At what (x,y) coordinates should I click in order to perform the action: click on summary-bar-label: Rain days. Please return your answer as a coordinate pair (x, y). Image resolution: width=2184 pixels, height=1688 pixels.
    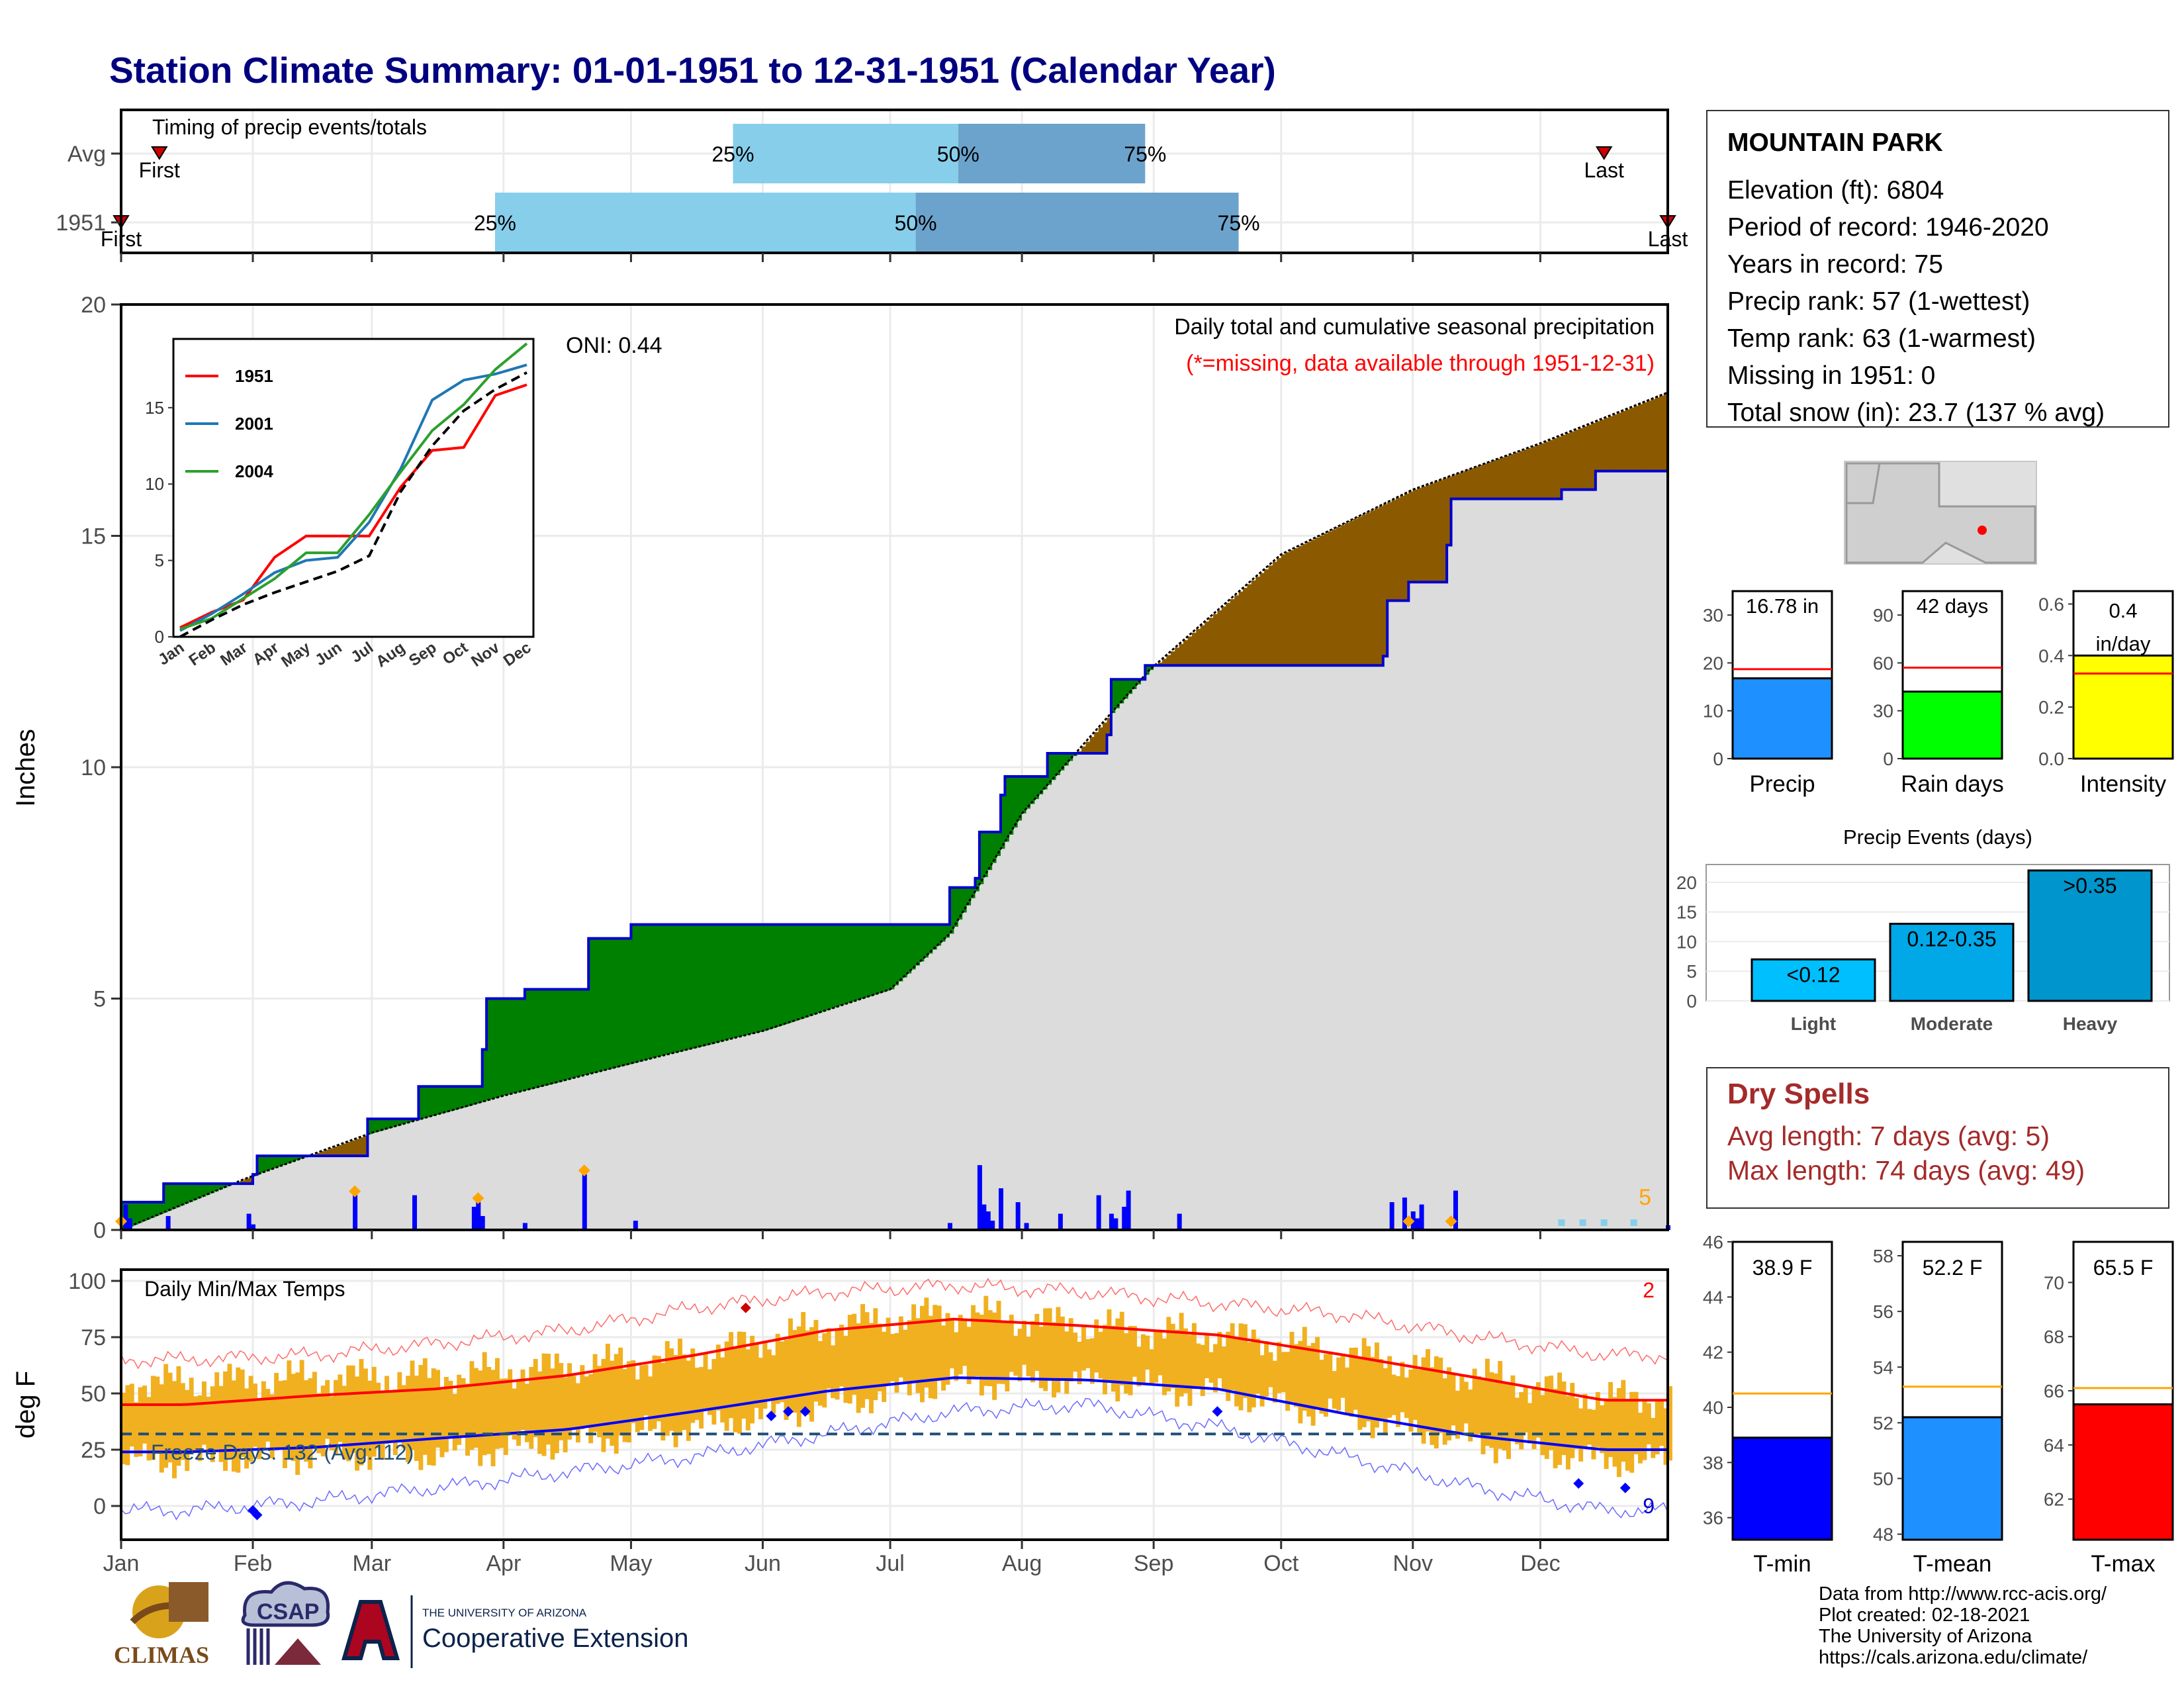
    Looking at the image, I should click on (1952, 784).